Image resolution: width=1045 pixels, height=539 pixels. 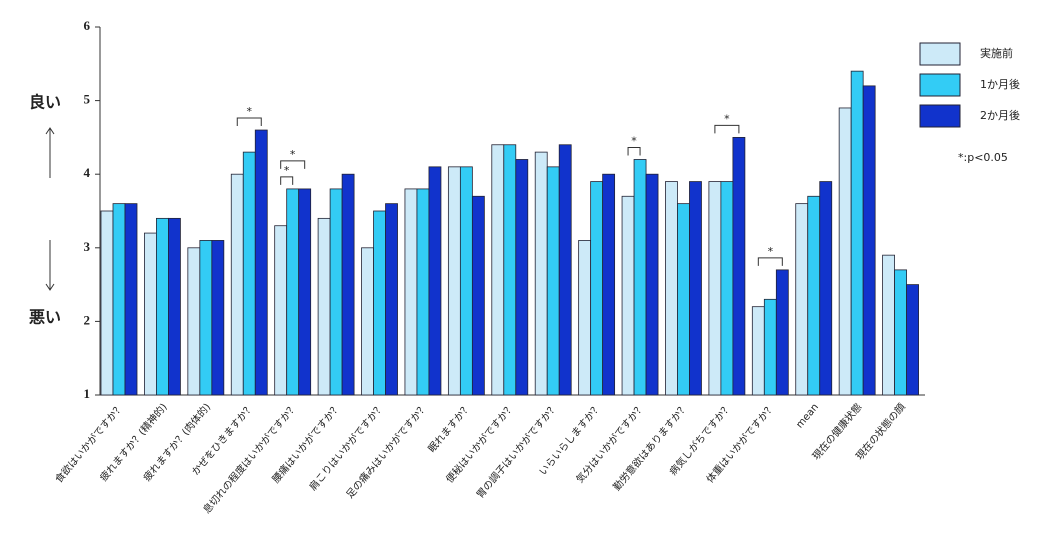 What do you see at coordinates (740, 443) in the screenshot?
I see `x-tick-label: 体重はいかがですか？` at bounding box center [740, 443].